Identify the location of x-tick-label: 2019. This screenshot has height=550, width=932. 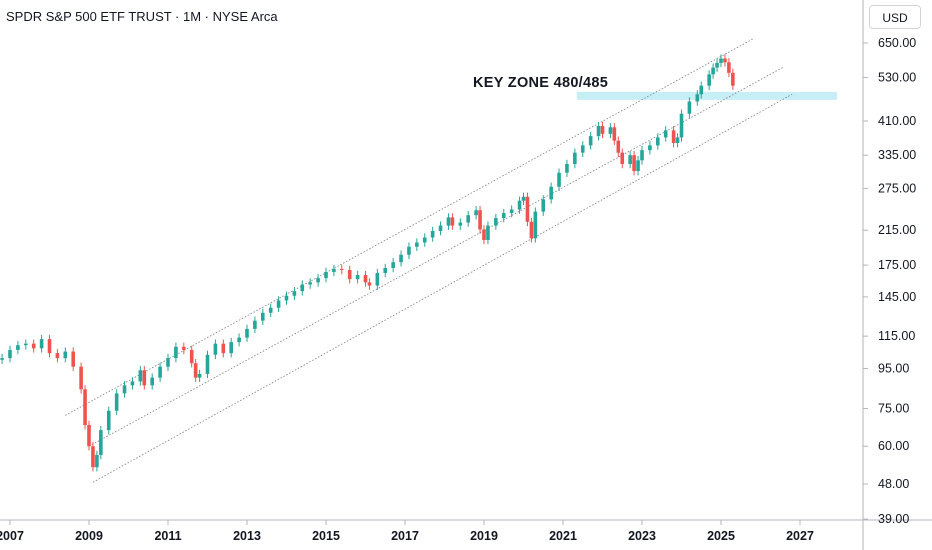
(484, 536).